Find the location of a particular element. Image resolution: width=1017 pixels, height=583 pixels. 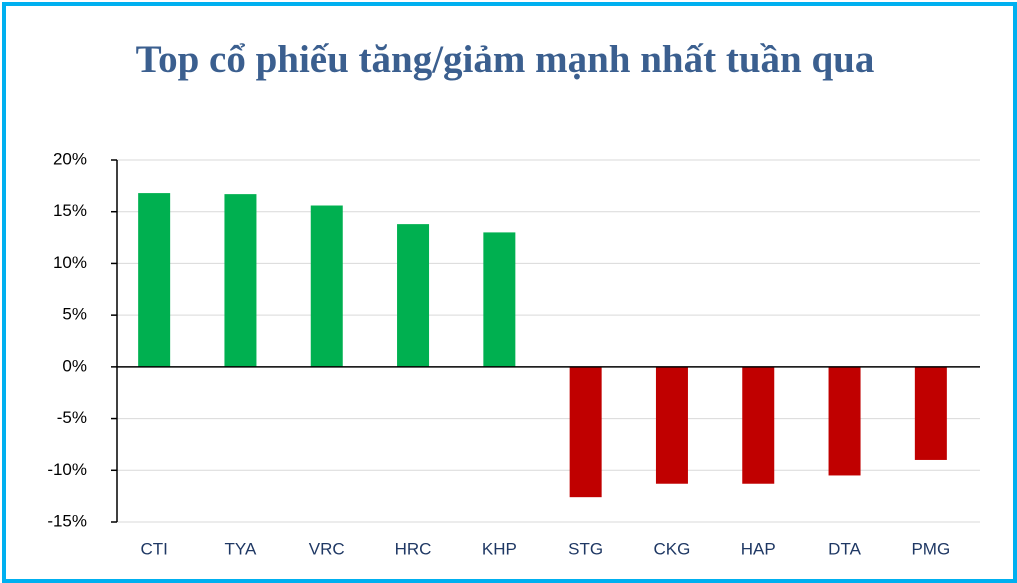

y-tick-label: -15% is located at coordinates (67, 520).